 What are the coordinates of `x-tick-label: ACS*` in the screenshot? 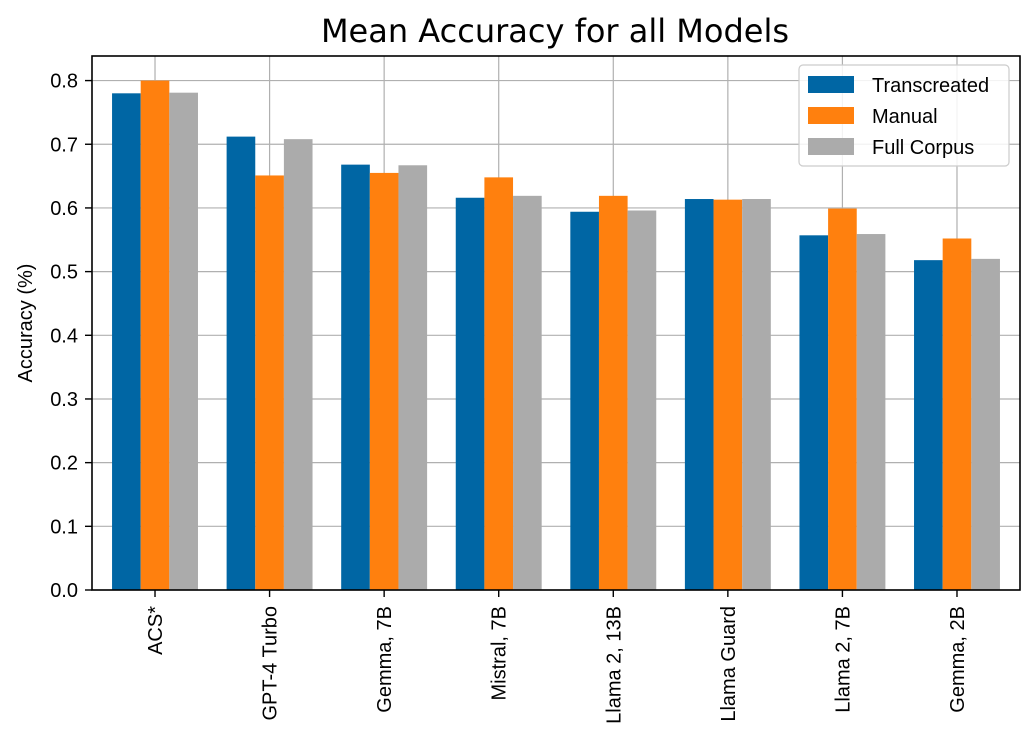 It's located at (156, 630).